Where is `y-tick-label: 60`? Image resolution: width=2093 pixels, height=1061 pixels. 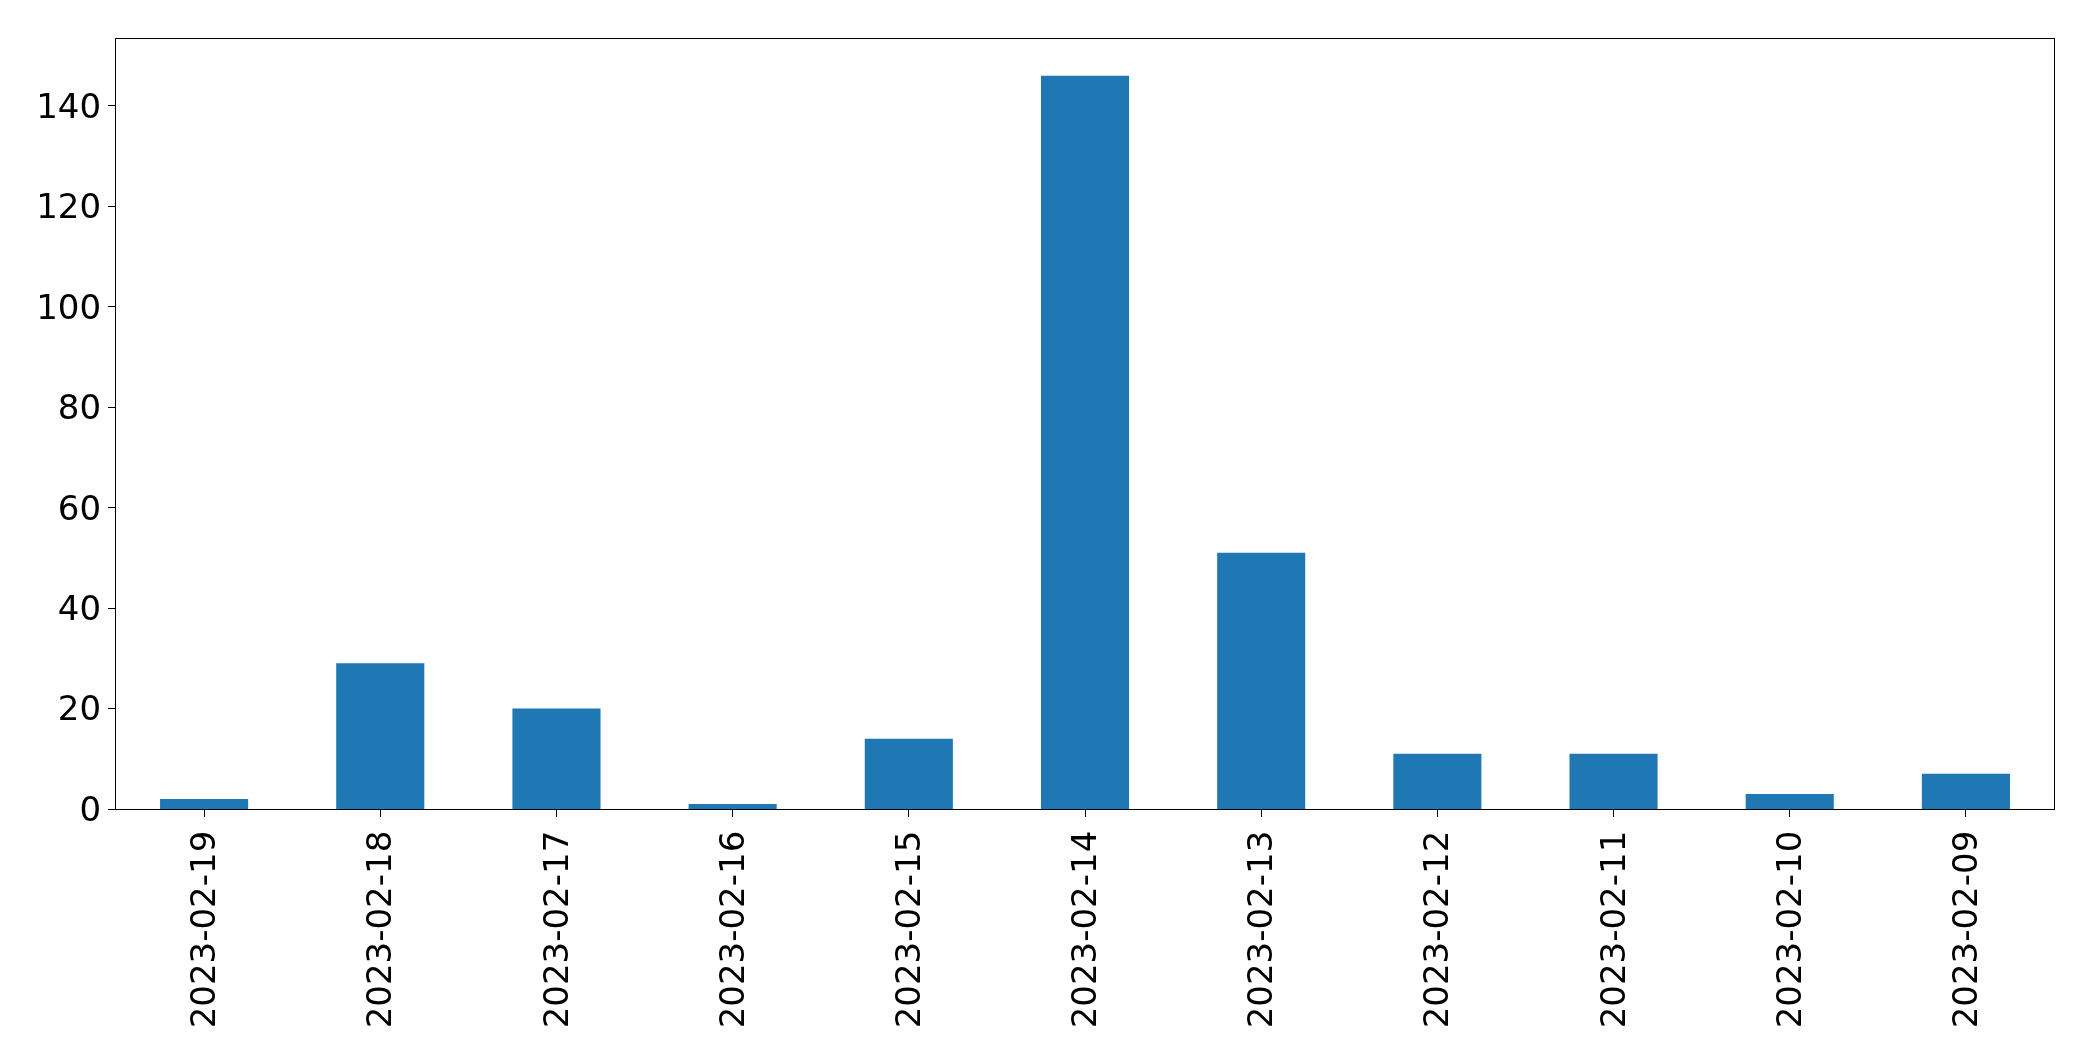 y-tick-label: 60 is located at coordinates (79, 507).